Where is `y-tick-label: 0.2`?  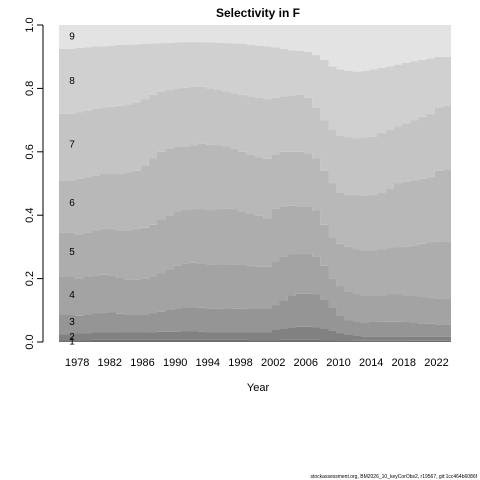
y-tick-label: 0.2 is located at coordinates (30, 278).